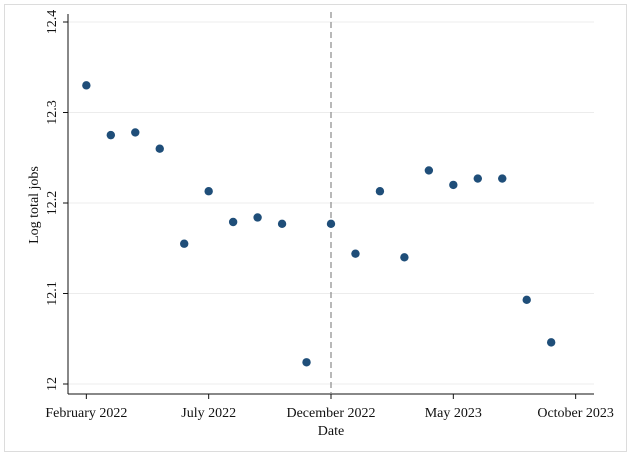  Describe the element at coordinates (52, 22) in the screenshot. I see `y-tick-label: 12.4` at that location.